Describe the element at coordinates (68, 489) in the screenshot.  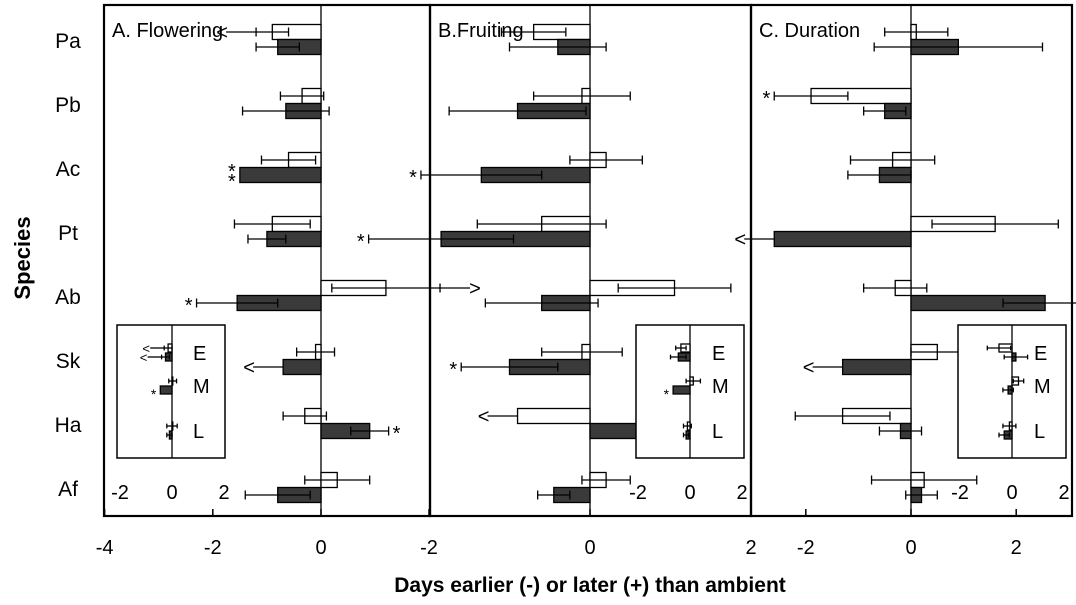
I see `species-label-af: Af` at that location.